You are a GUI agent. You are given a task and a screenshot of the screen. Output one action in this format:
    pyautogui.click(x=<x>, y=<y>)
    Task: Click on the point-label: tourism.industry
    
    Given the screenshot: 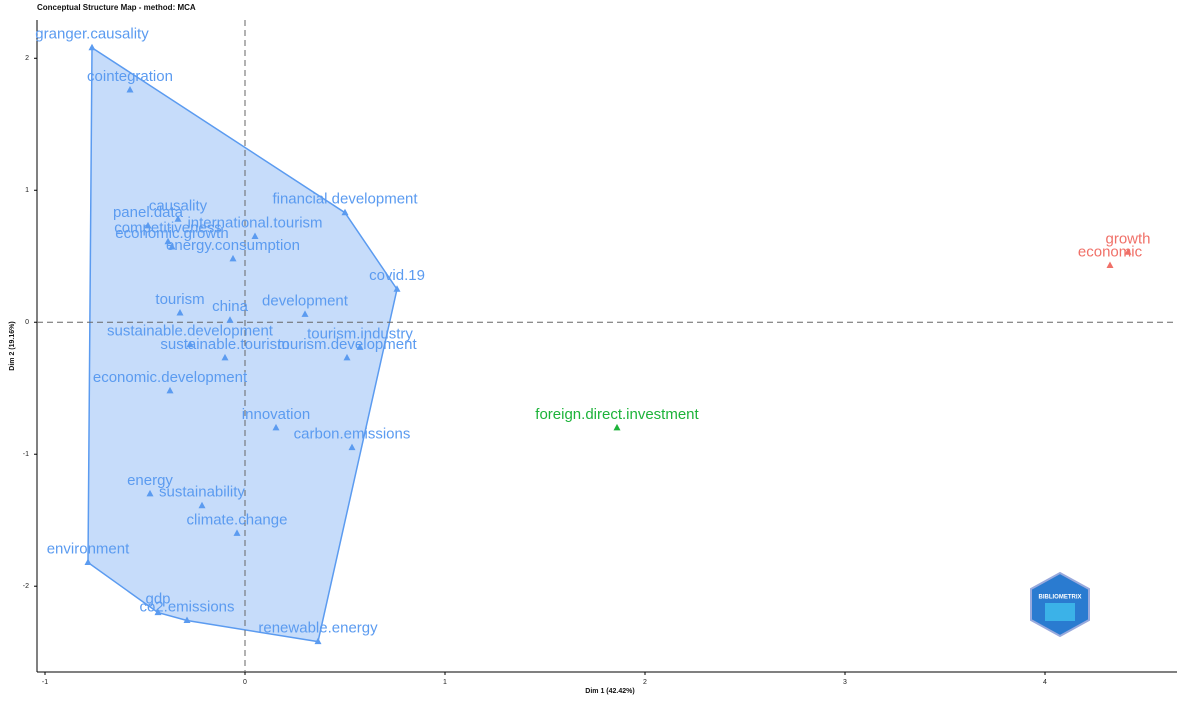 What is the action you would take?
    pyautogui.click(x=360, y=333)
    